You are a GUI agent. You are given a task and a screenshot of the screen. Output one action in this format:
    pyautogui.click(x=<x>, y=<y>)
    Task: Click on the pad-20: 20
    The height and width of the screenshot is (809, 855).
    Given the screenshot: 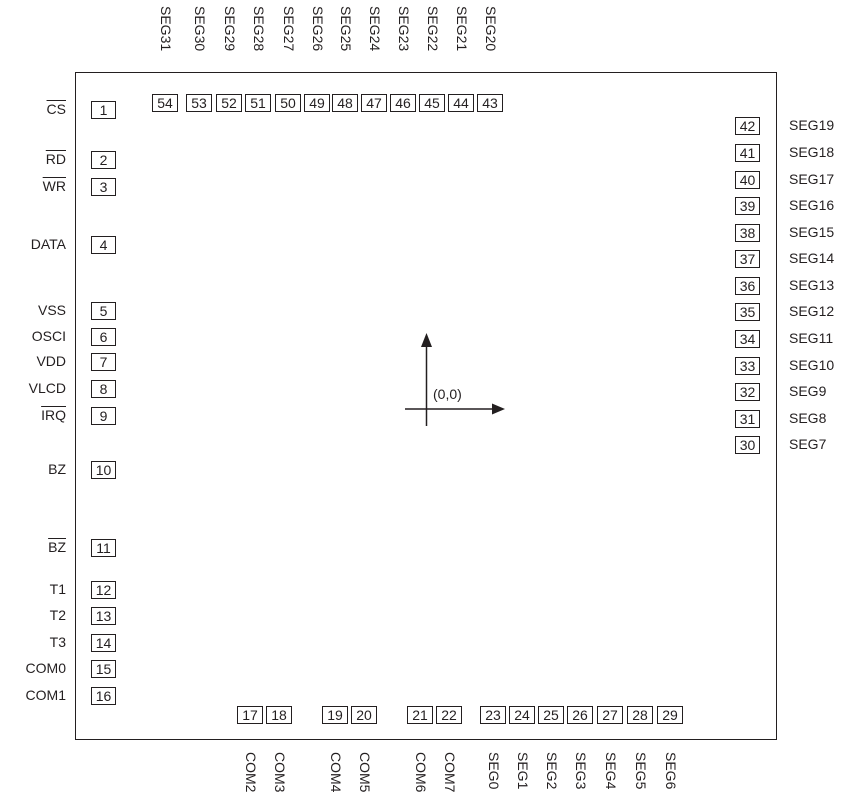 What is the action you would take?
    pyautogui.click(x=364, y=715)
    